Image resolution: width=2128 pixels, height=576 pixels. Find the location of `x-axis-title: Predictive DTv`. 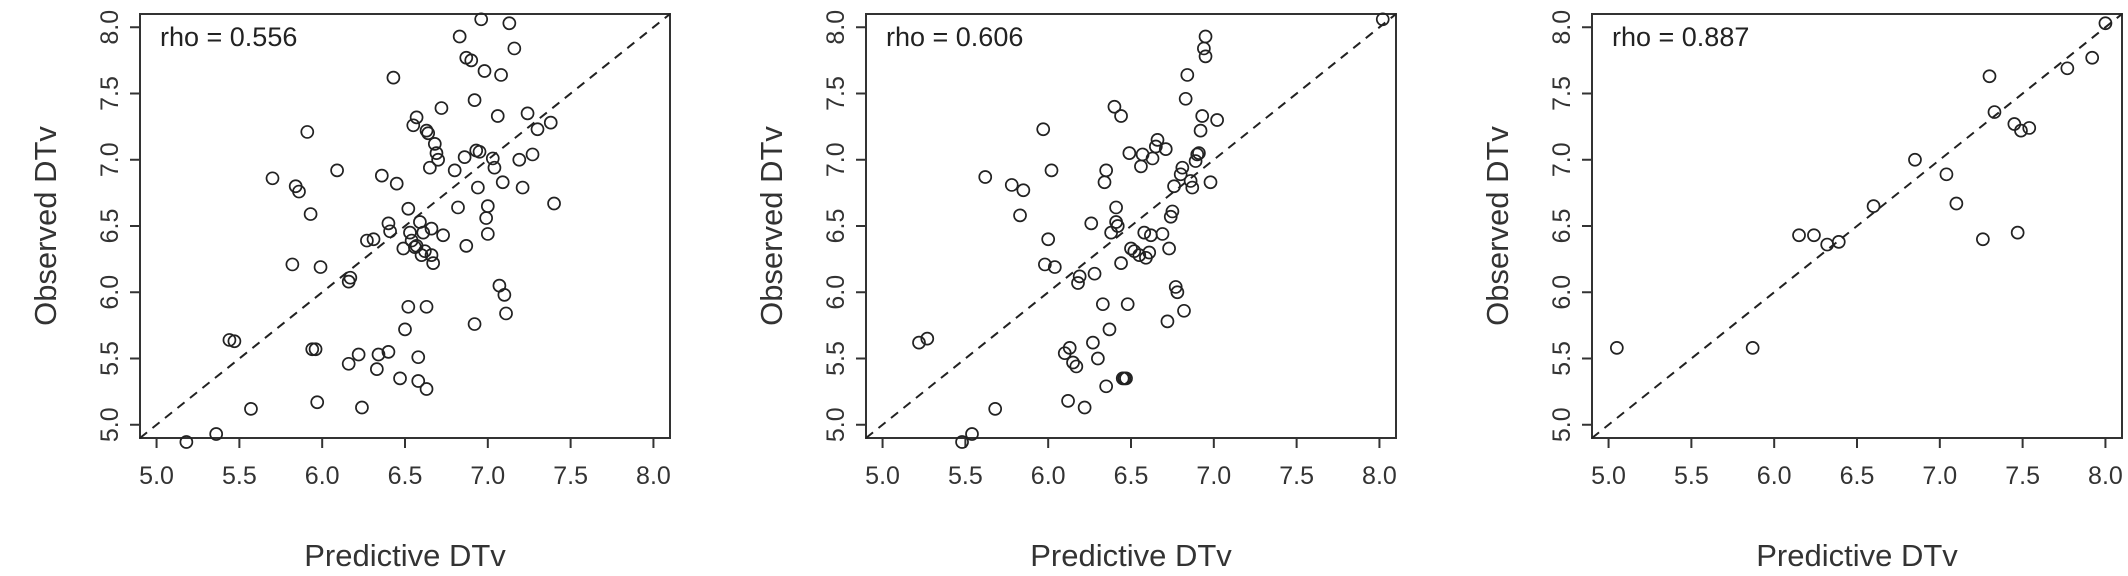

x-axis-title: Predictive DTv is located at coordinates (405, 555).